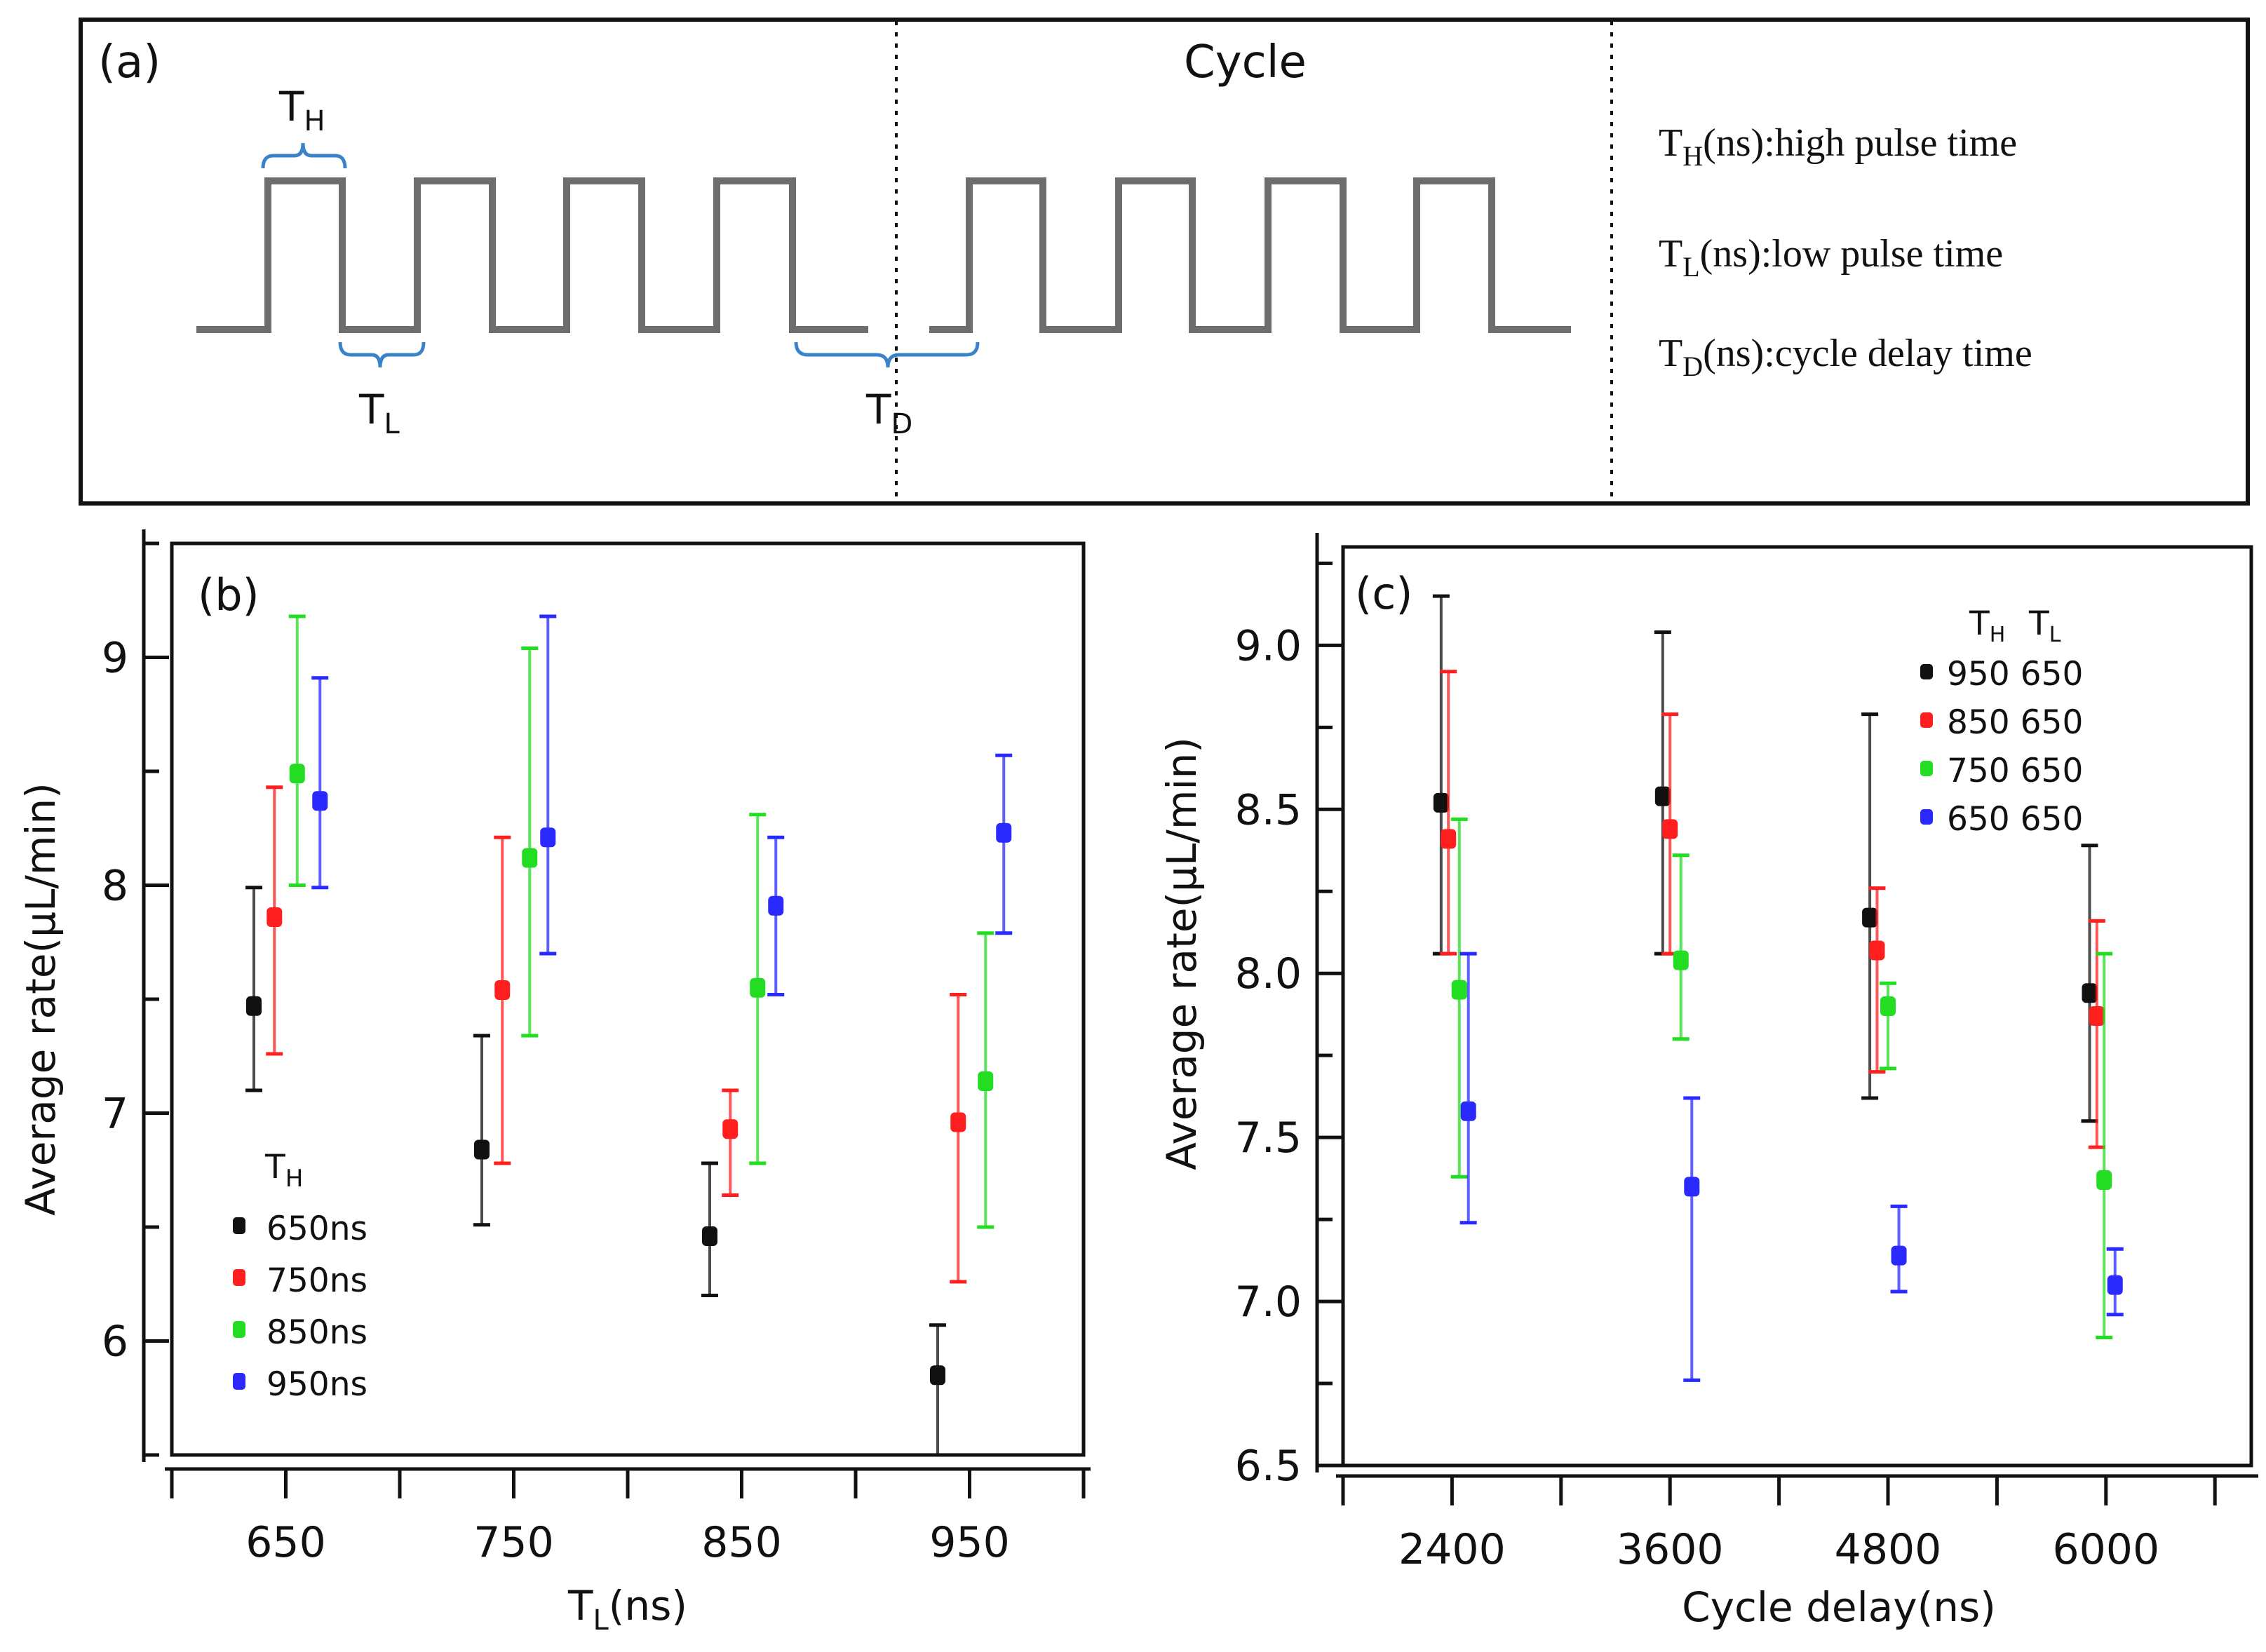  What do you see at coordinates (283, 1170) in the screenshot?
I see `panel-b-legend-title: TH` at bounding box center [283, 1170].